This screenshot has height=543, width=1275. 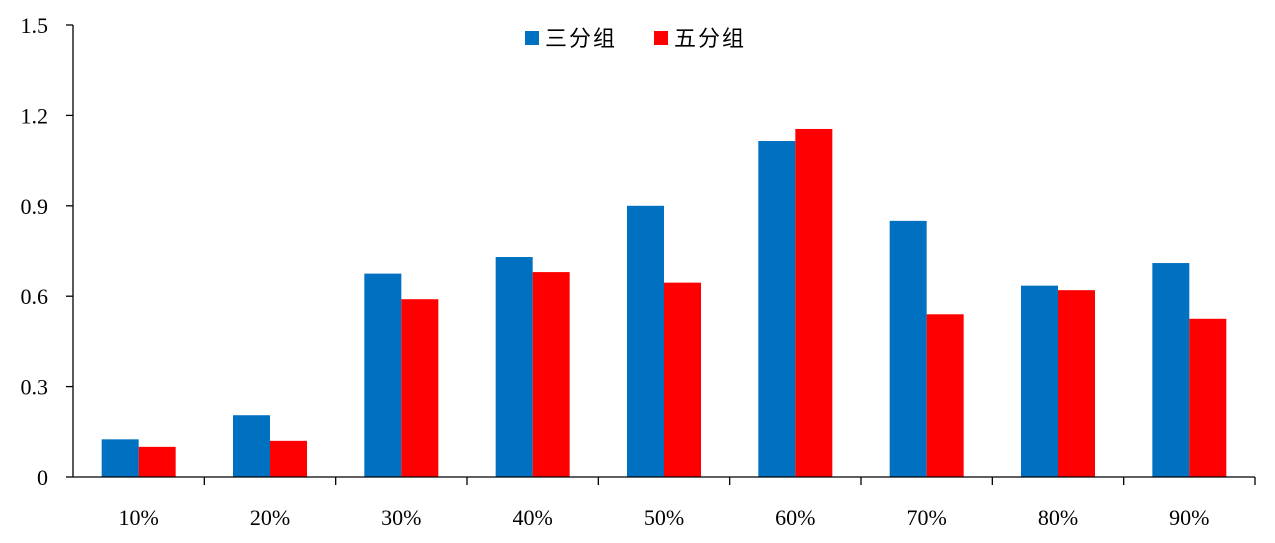 What do you see at coordinates (795, 517) in the screenshot?
I see `x-tick-label: 60%` at bounding box center [795, 517].